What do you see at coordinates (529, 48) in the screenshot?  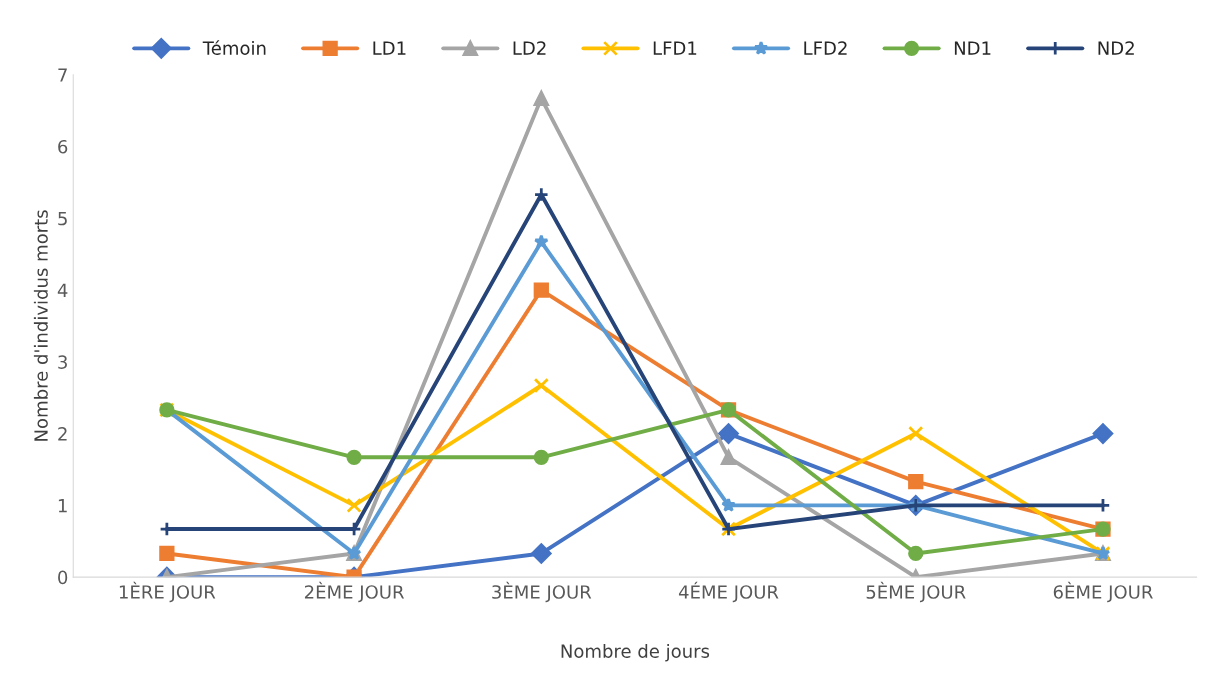 I see `legend-label: LD2` at bounding box center [529, 48].